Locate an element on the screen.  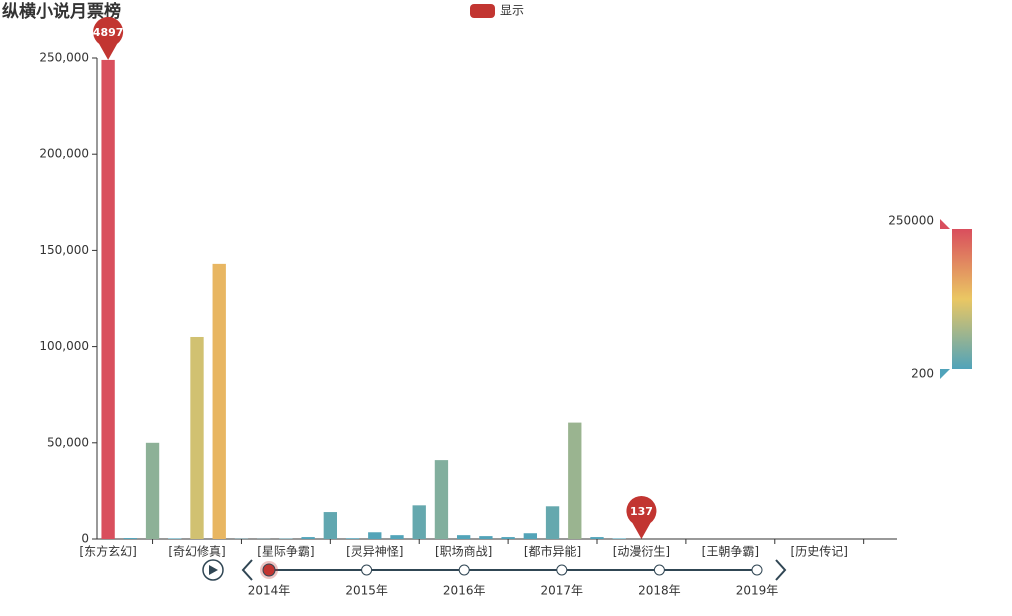
visual-map-max: 250000 is located at coordinates (911, 221).